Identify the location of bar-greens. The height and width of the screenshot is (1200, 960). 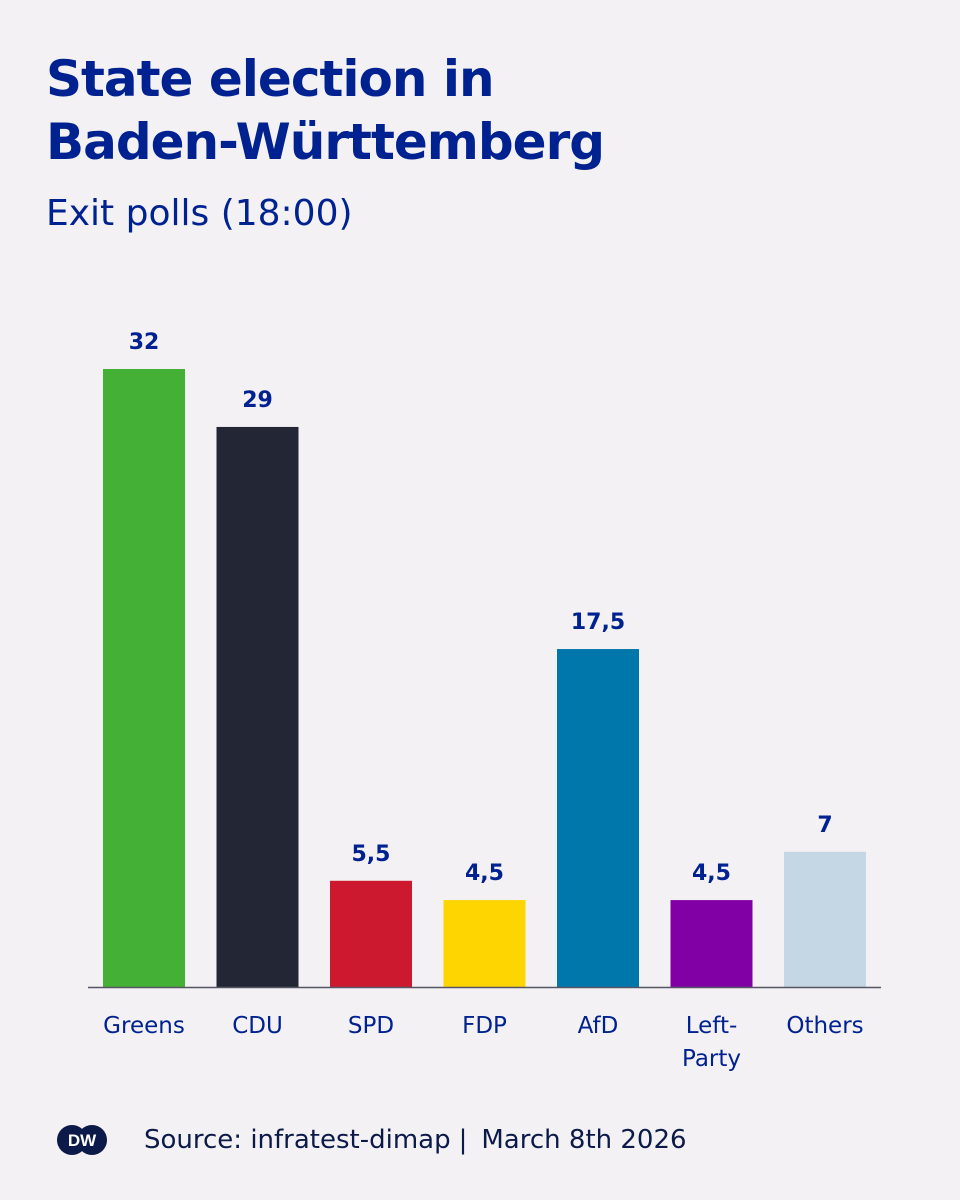
(144, 678).